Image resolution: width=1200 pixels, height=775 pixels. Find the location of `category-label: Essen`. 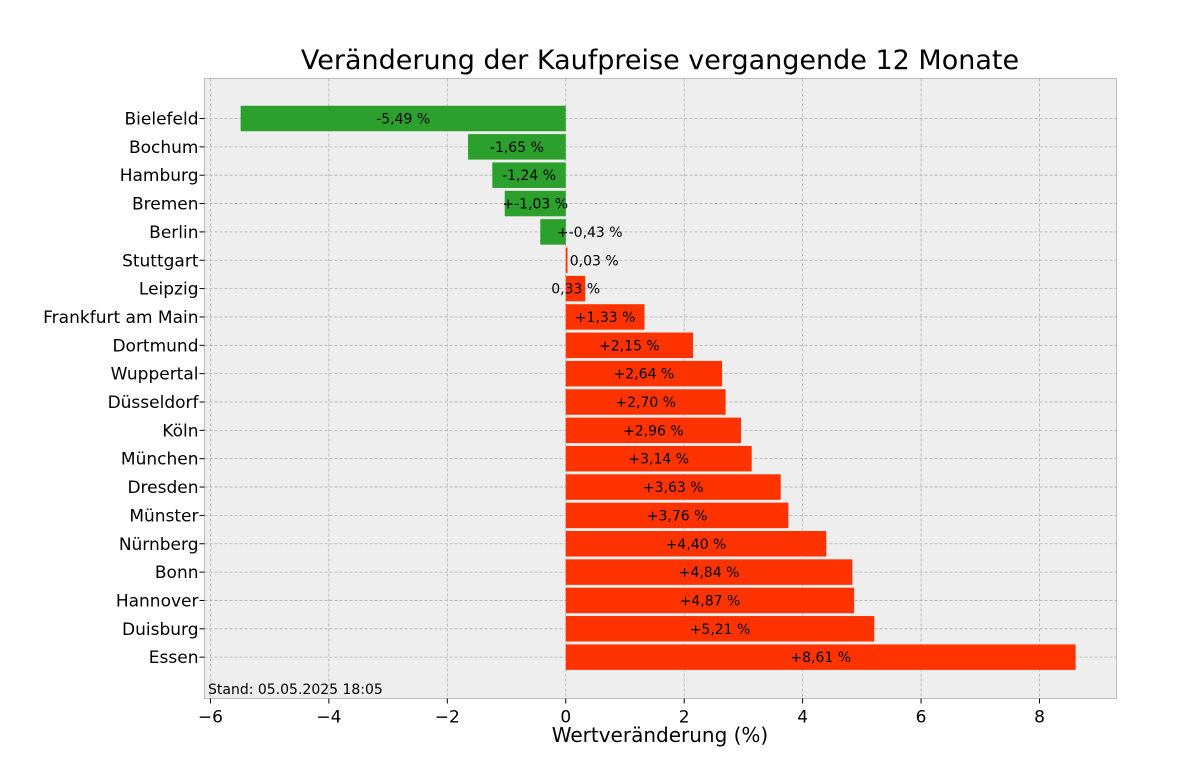

category-label: Essen is located at coordinates (174, 658).